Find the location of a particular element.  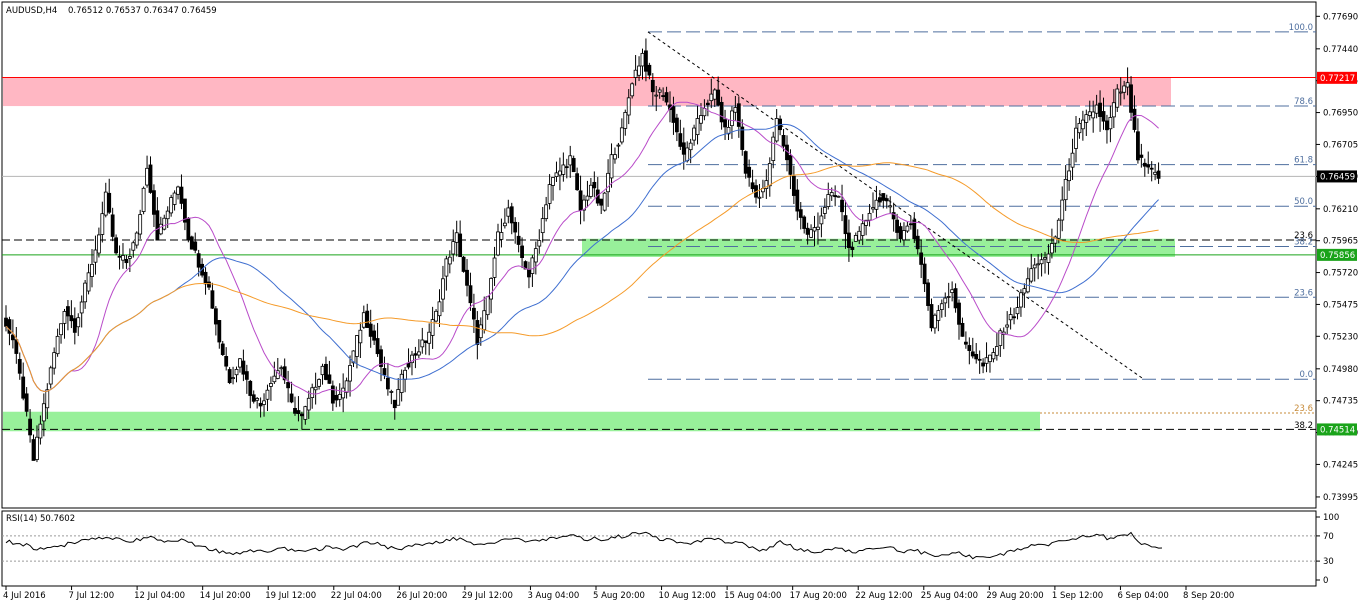

rsi-line is located at coordinates (584, 545).